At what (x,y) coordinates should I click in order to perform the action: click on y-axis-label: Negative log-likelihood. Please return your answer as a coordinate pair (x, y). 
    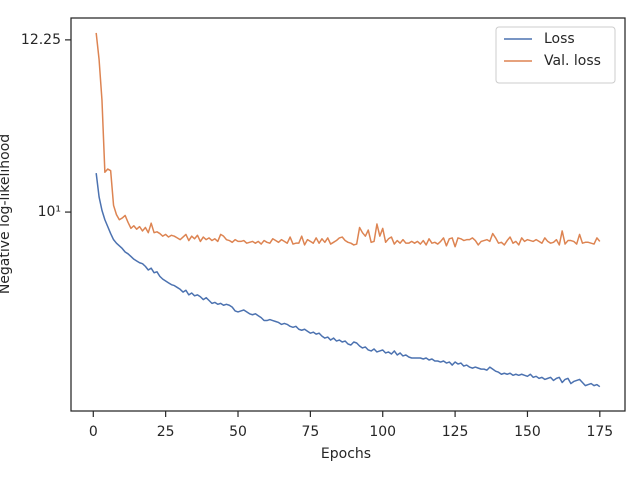
    Looking at the image, I should click on (6, 214).